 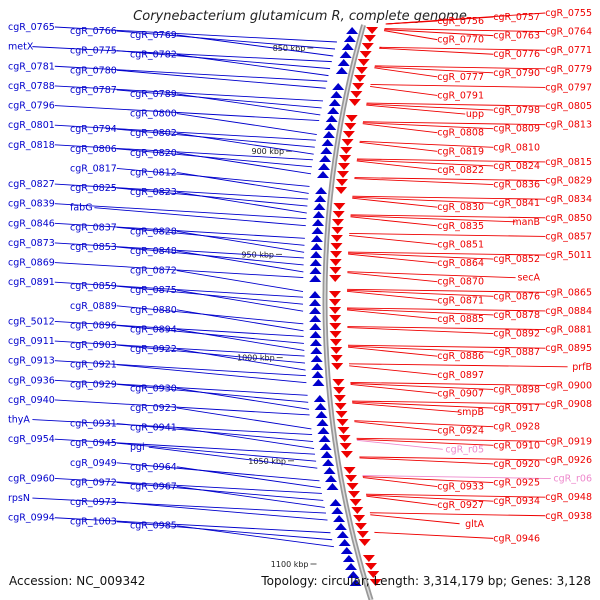 What do you see at coordinates (153, 428) in the screenshot?
I see `gene-label-minus: cgR_0941` at bounding box center [153, 428].